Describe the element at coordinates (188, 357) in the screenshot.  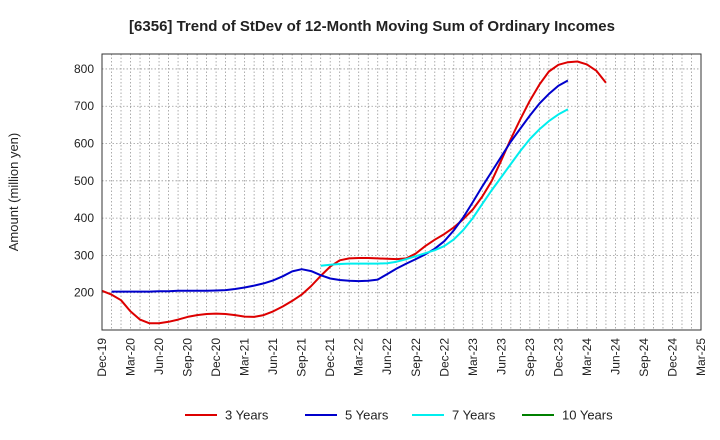
I see `x-tick-label: Sep-20` at that location.